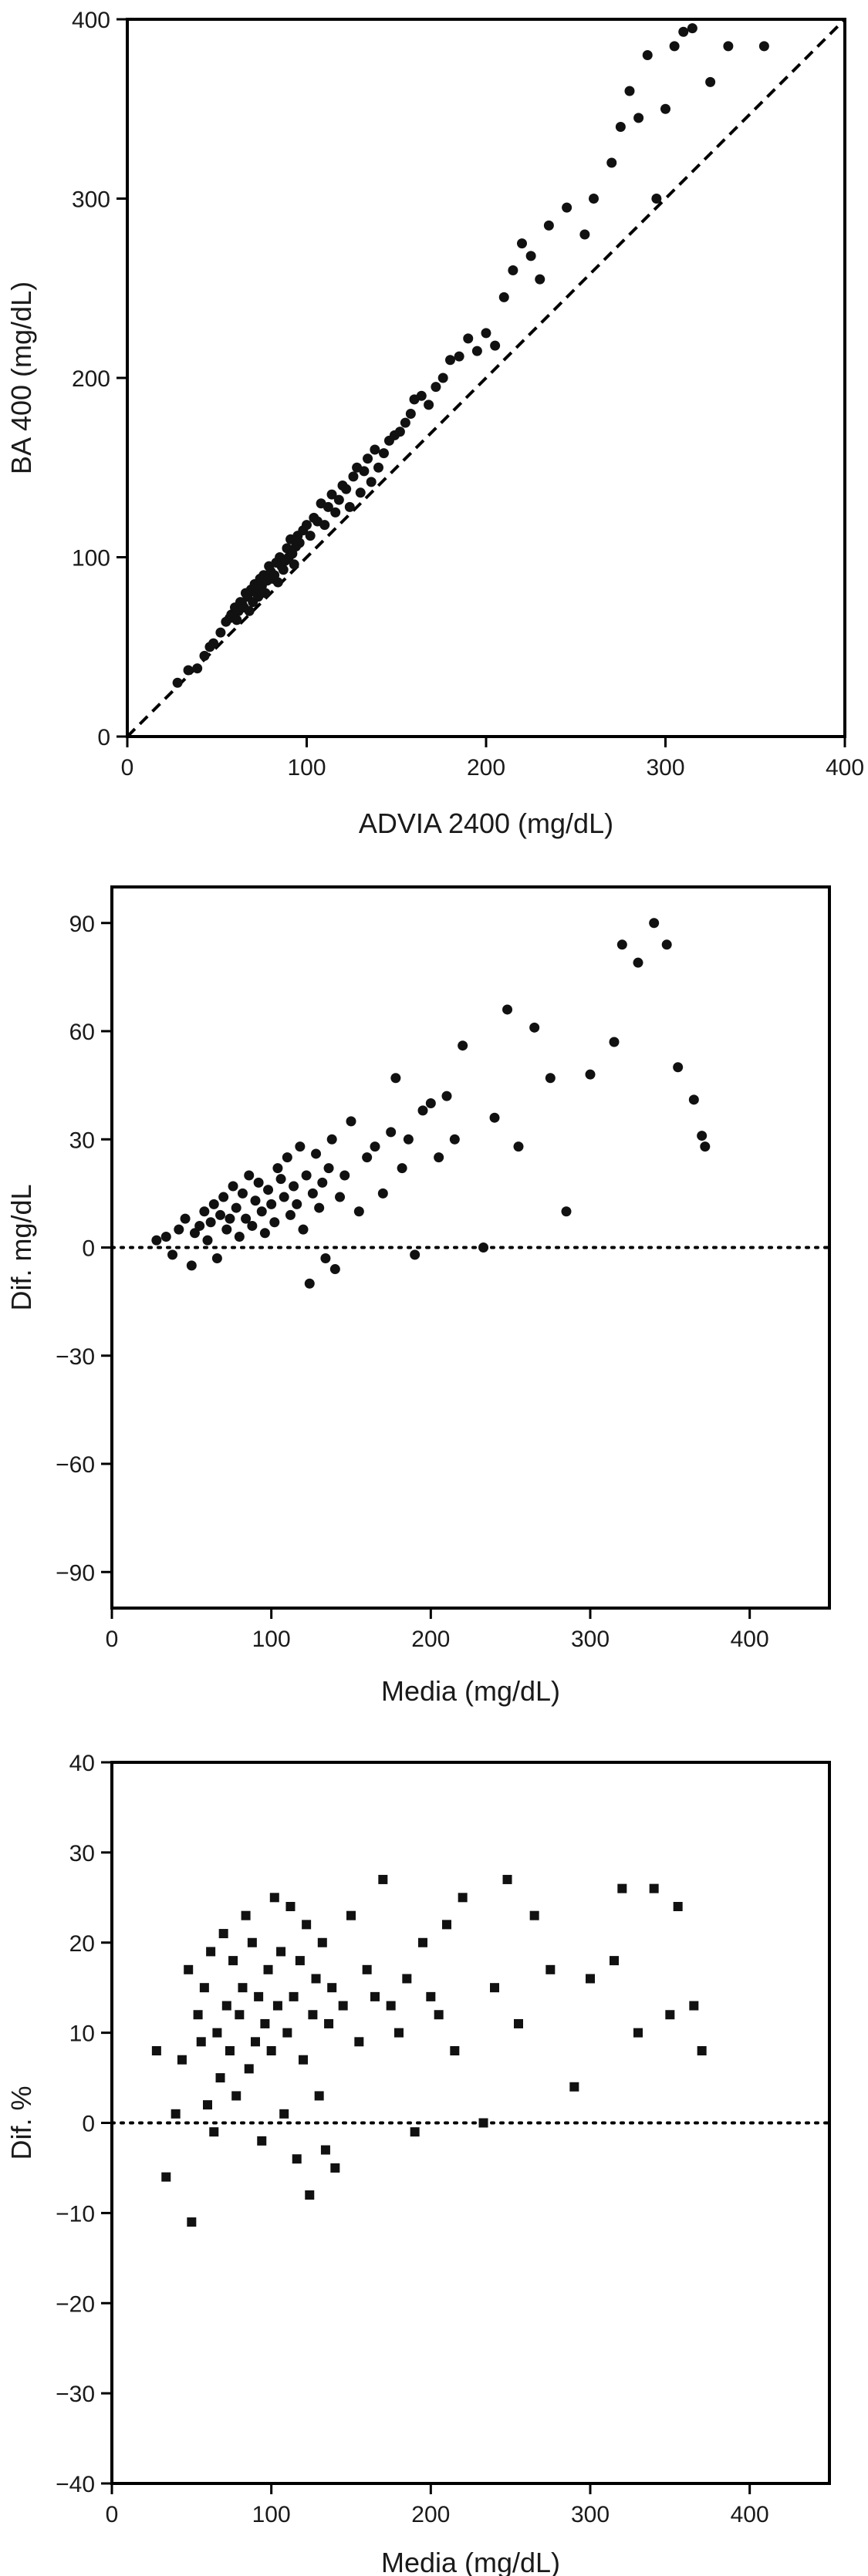 The image size is (868, 2576). I want to click on y-tick-label: 30, so click(82, 1853).